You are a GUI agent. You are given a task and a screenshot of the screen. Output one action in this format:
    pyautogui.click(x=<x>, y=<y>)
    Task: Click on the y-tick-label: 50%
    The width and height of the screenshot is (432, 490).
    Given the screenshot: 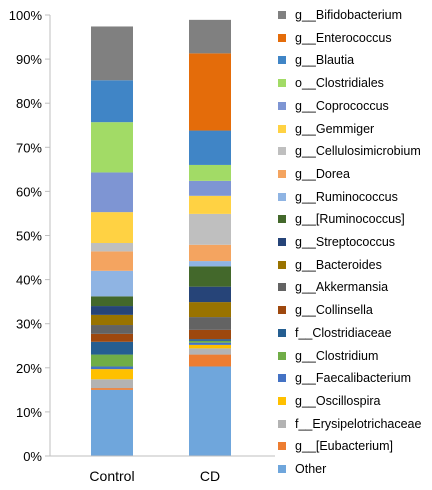 What is the action you would take?
    pyautogui.click(x=29, y=236)
    